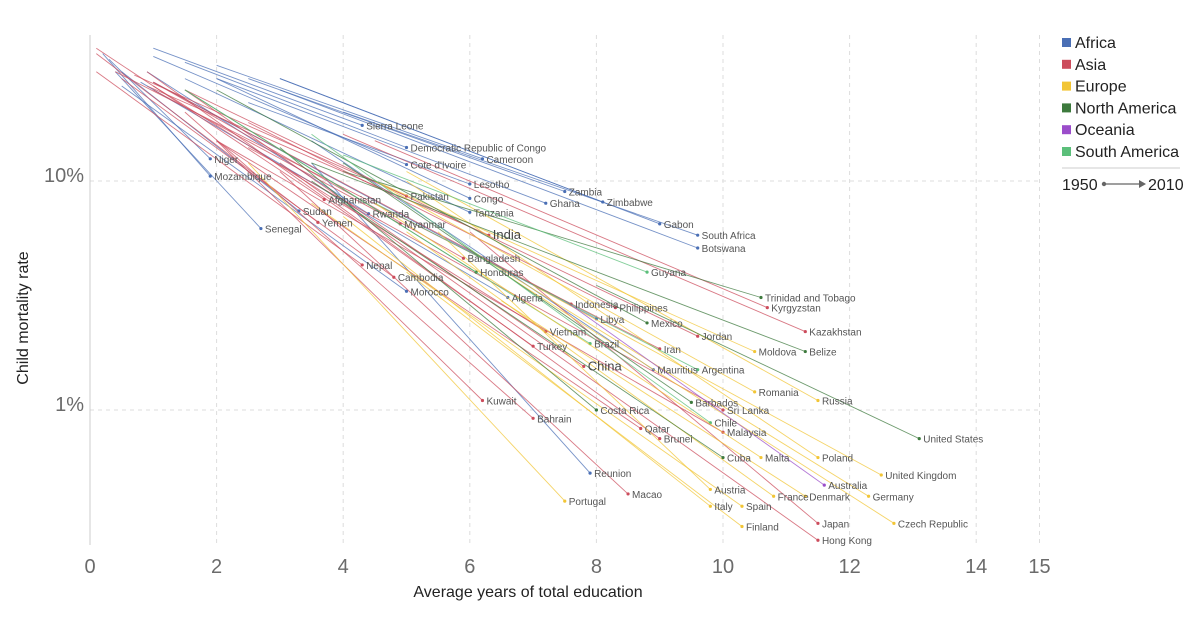 Image resolution: width=1200 pixels, height=630 pixels. What do you see at coordinates (818, 400) in the screenshot?
I see `series-end-point-russia` at bounding box center [818, 400].